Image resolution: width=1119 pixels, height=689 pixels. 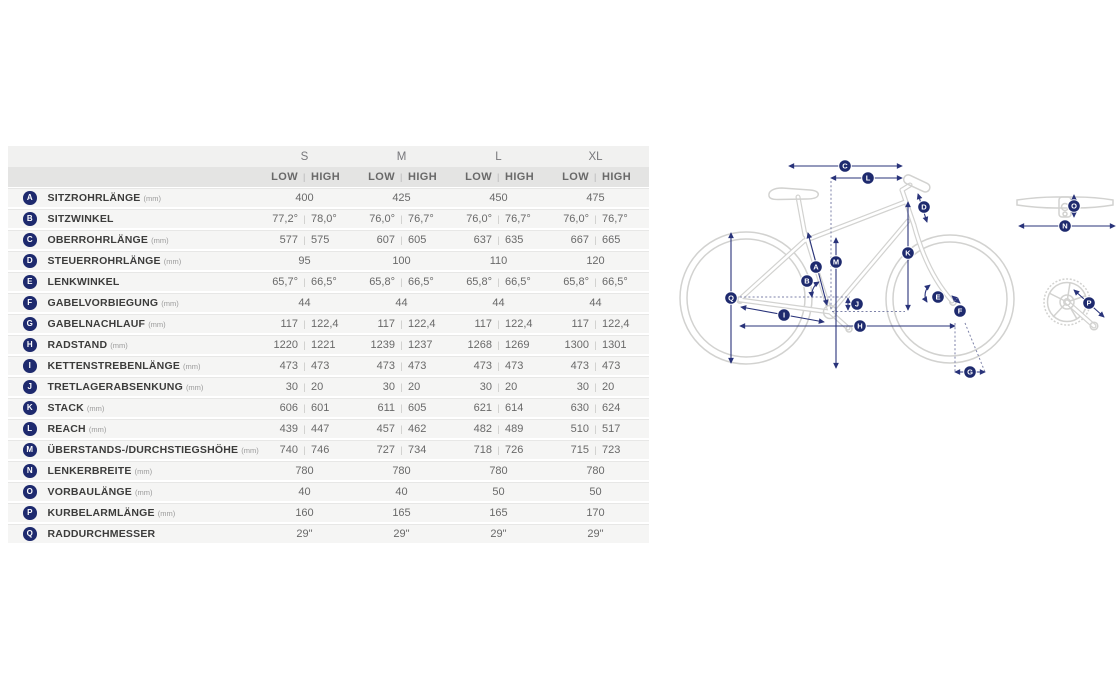 What do you see at coordinates (498, 303) in the screenshot?
I see `cell-f-l: 44` at bounding box center [498, 303].